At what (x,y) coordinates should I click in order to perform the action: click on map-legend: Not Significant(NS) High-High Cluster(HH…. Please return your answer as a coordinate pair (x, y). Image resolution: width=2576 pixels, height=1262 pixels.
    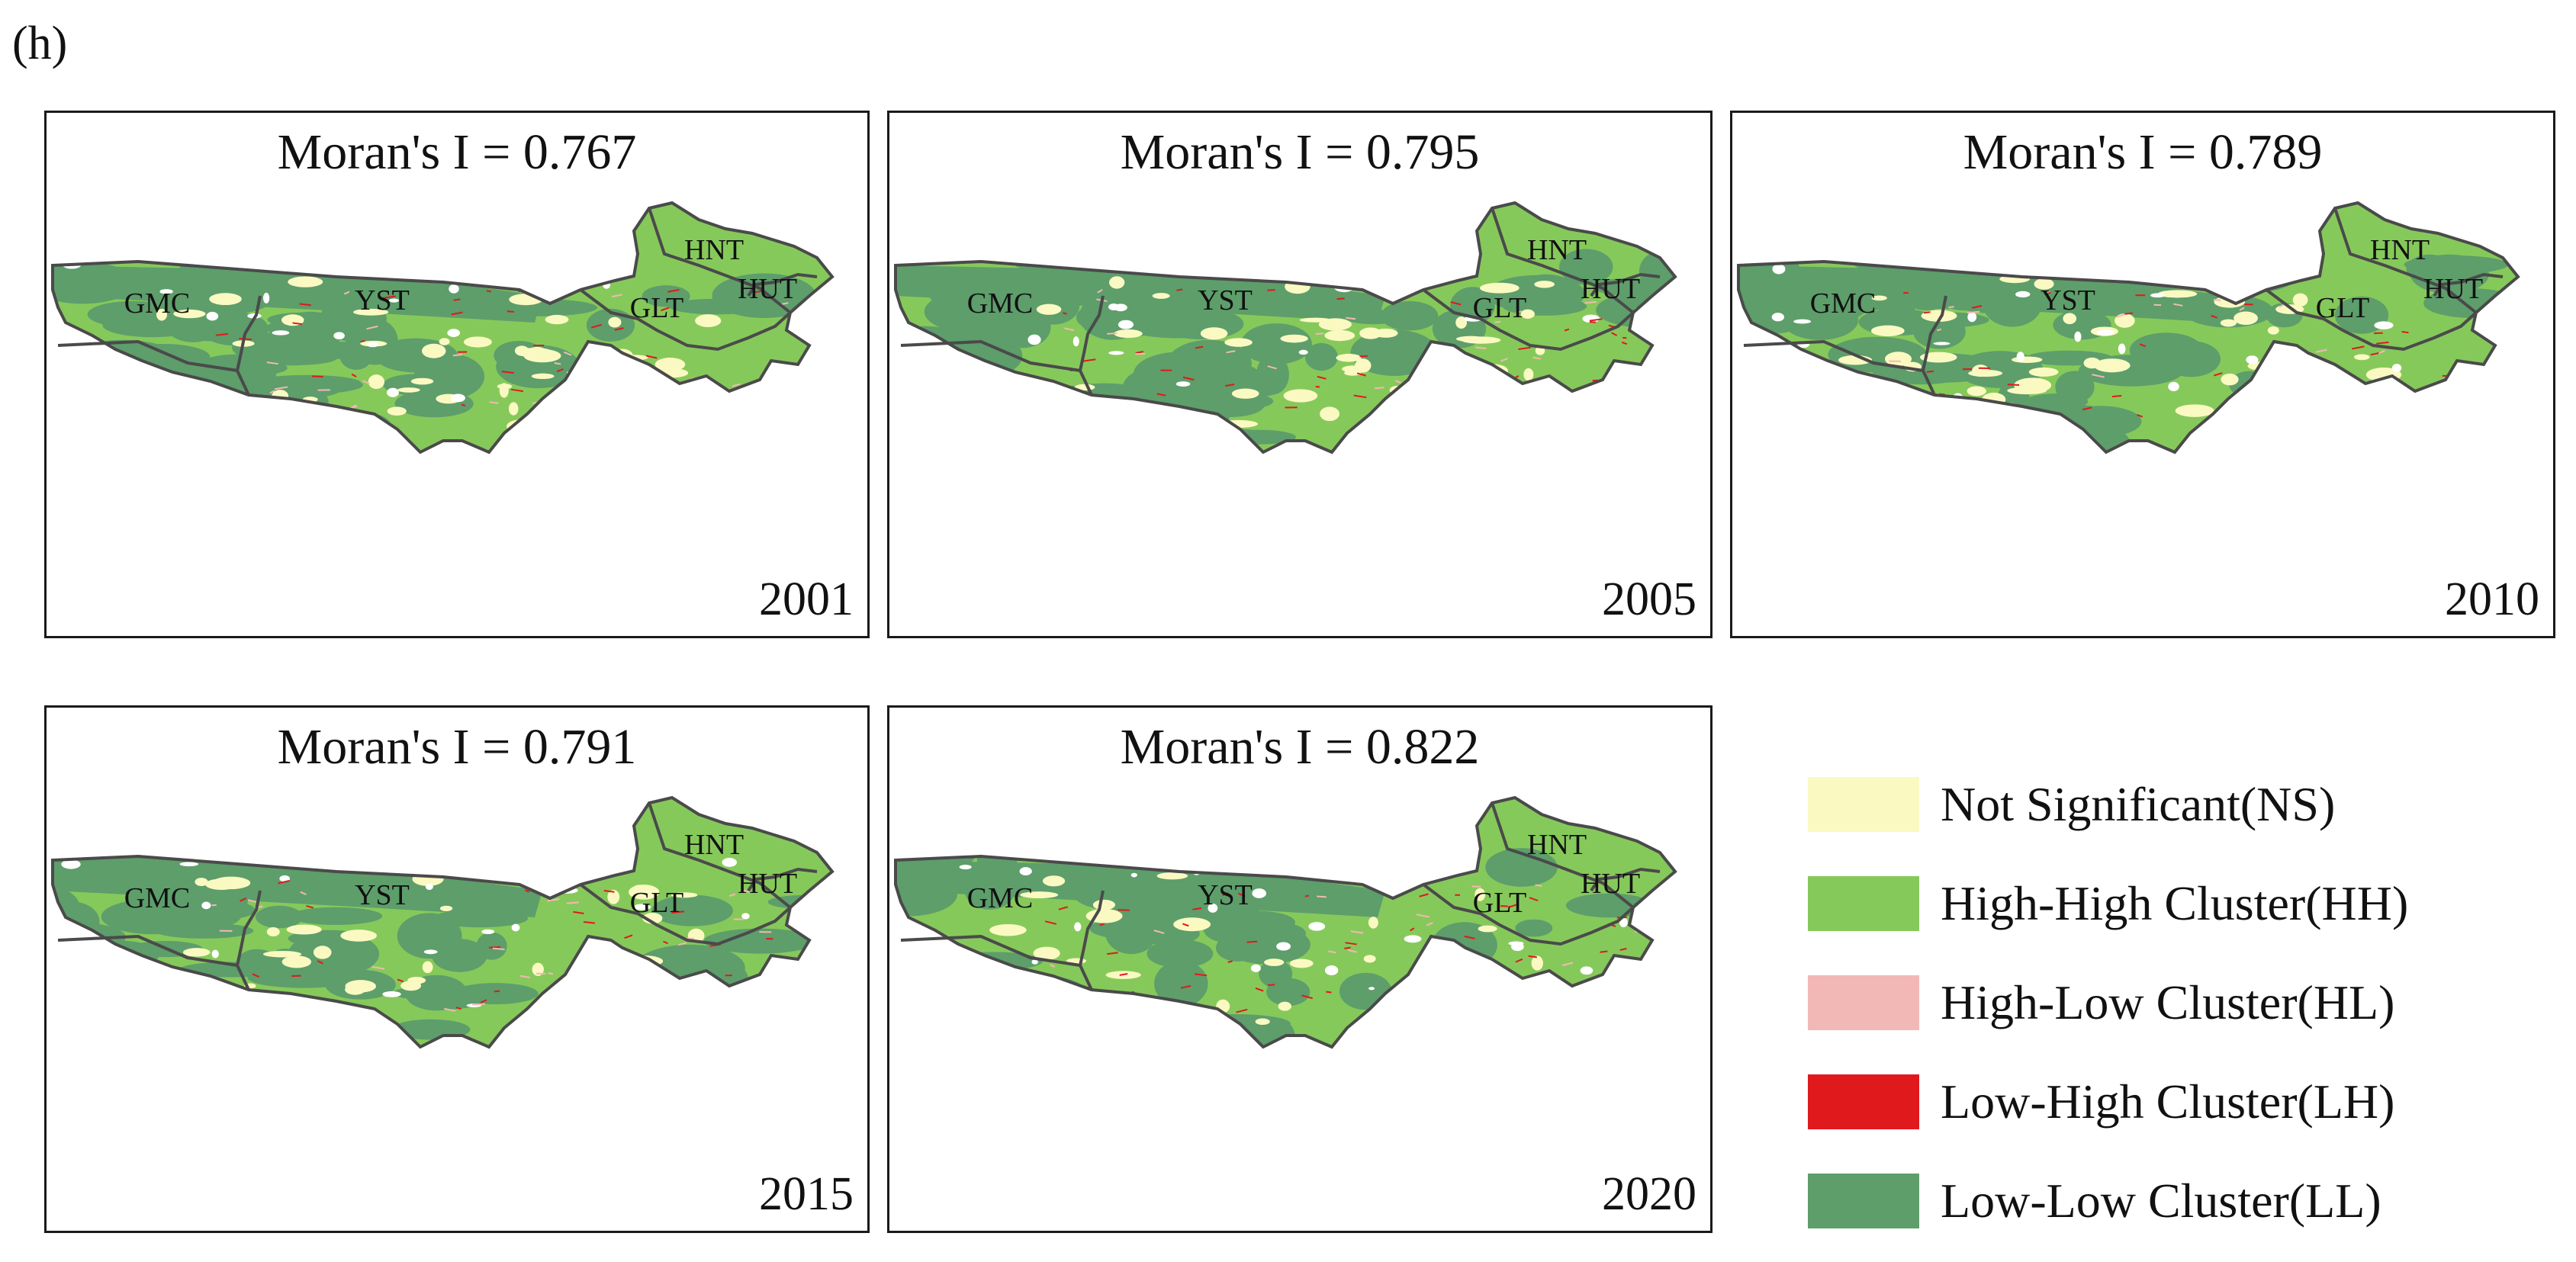
    Looking at the image, I should click on (2108, 1003).